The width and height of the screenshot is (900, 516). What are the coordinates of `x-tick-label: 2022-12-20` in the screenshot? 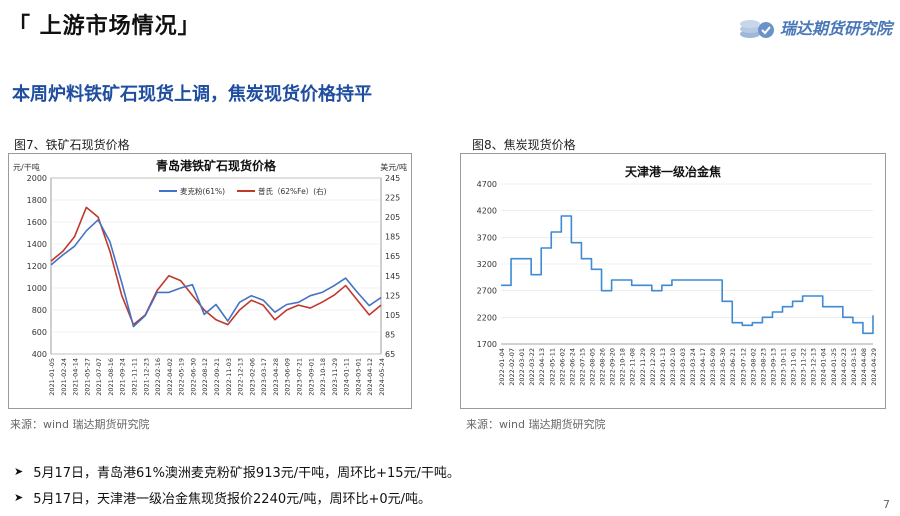 It's located at (653, 367).